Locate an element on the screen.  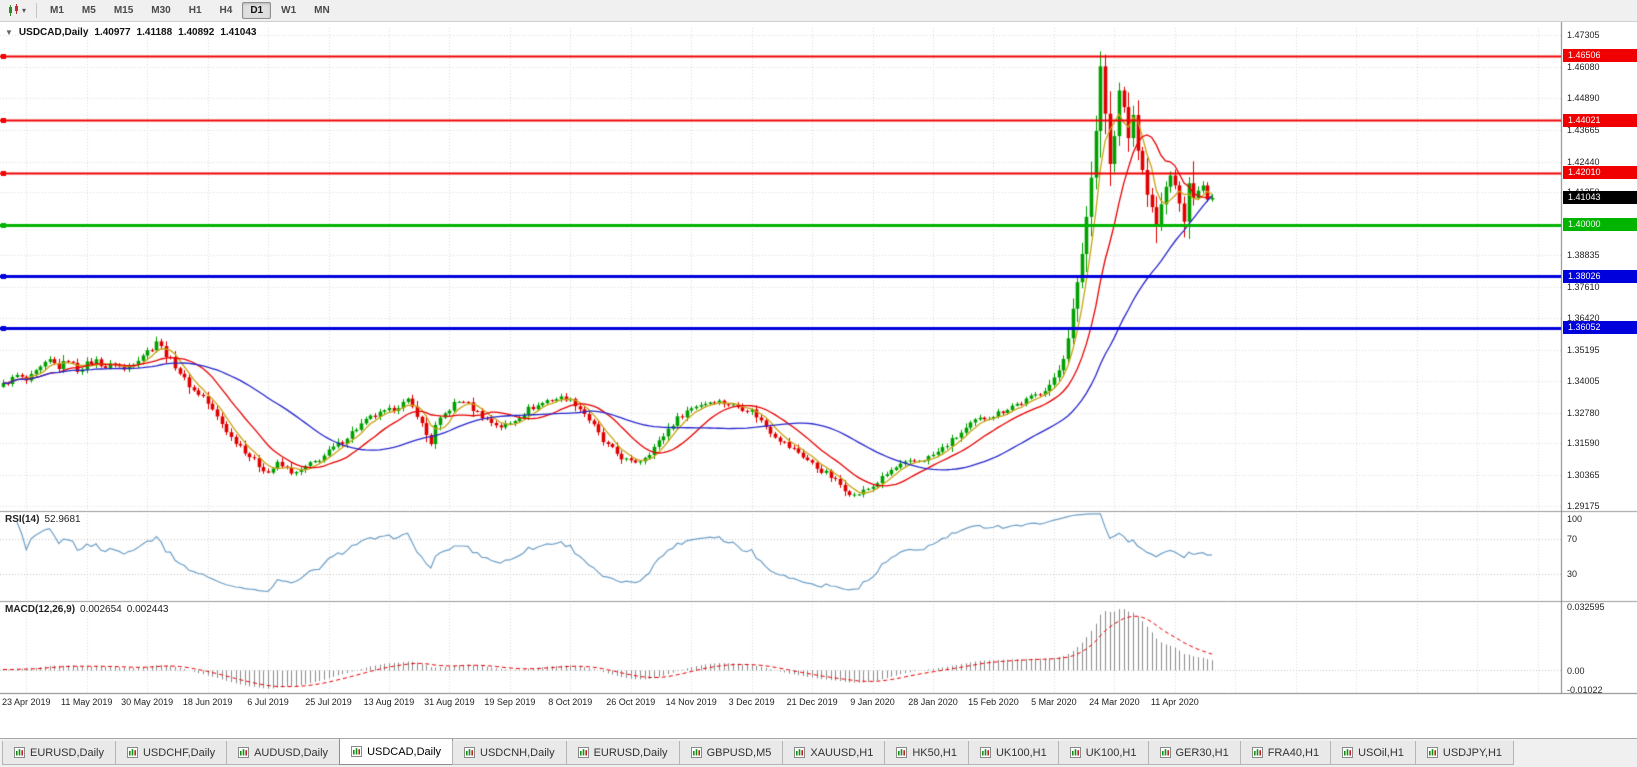
one-click-trading-toggle: ▼ is located at coordinates (9, 32).